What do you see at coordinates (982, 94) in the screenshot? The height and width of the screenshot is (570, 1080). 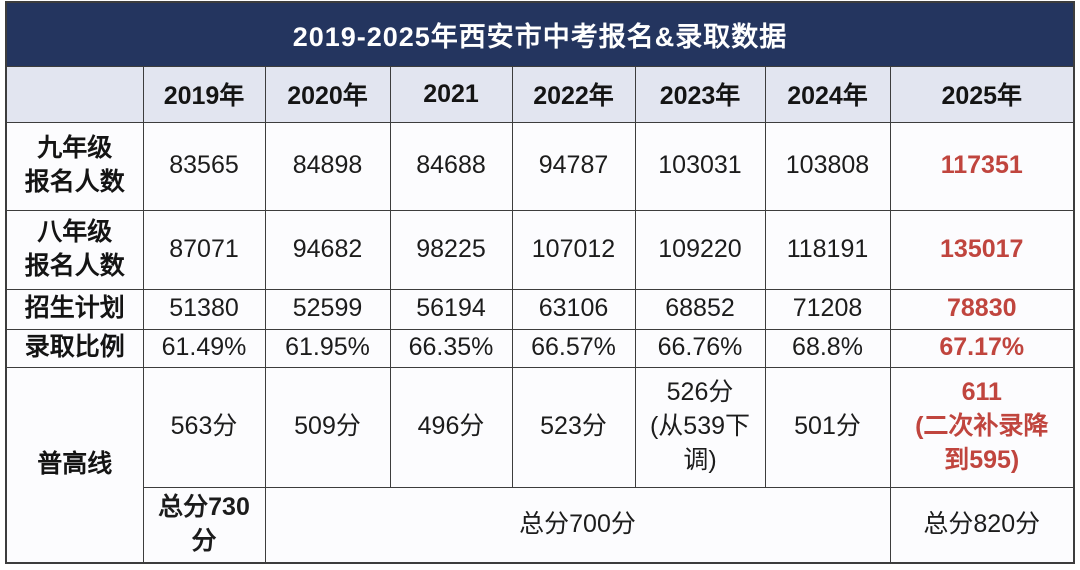 I see `year-header-2025: 2025年` at bounding box center [982, 94].